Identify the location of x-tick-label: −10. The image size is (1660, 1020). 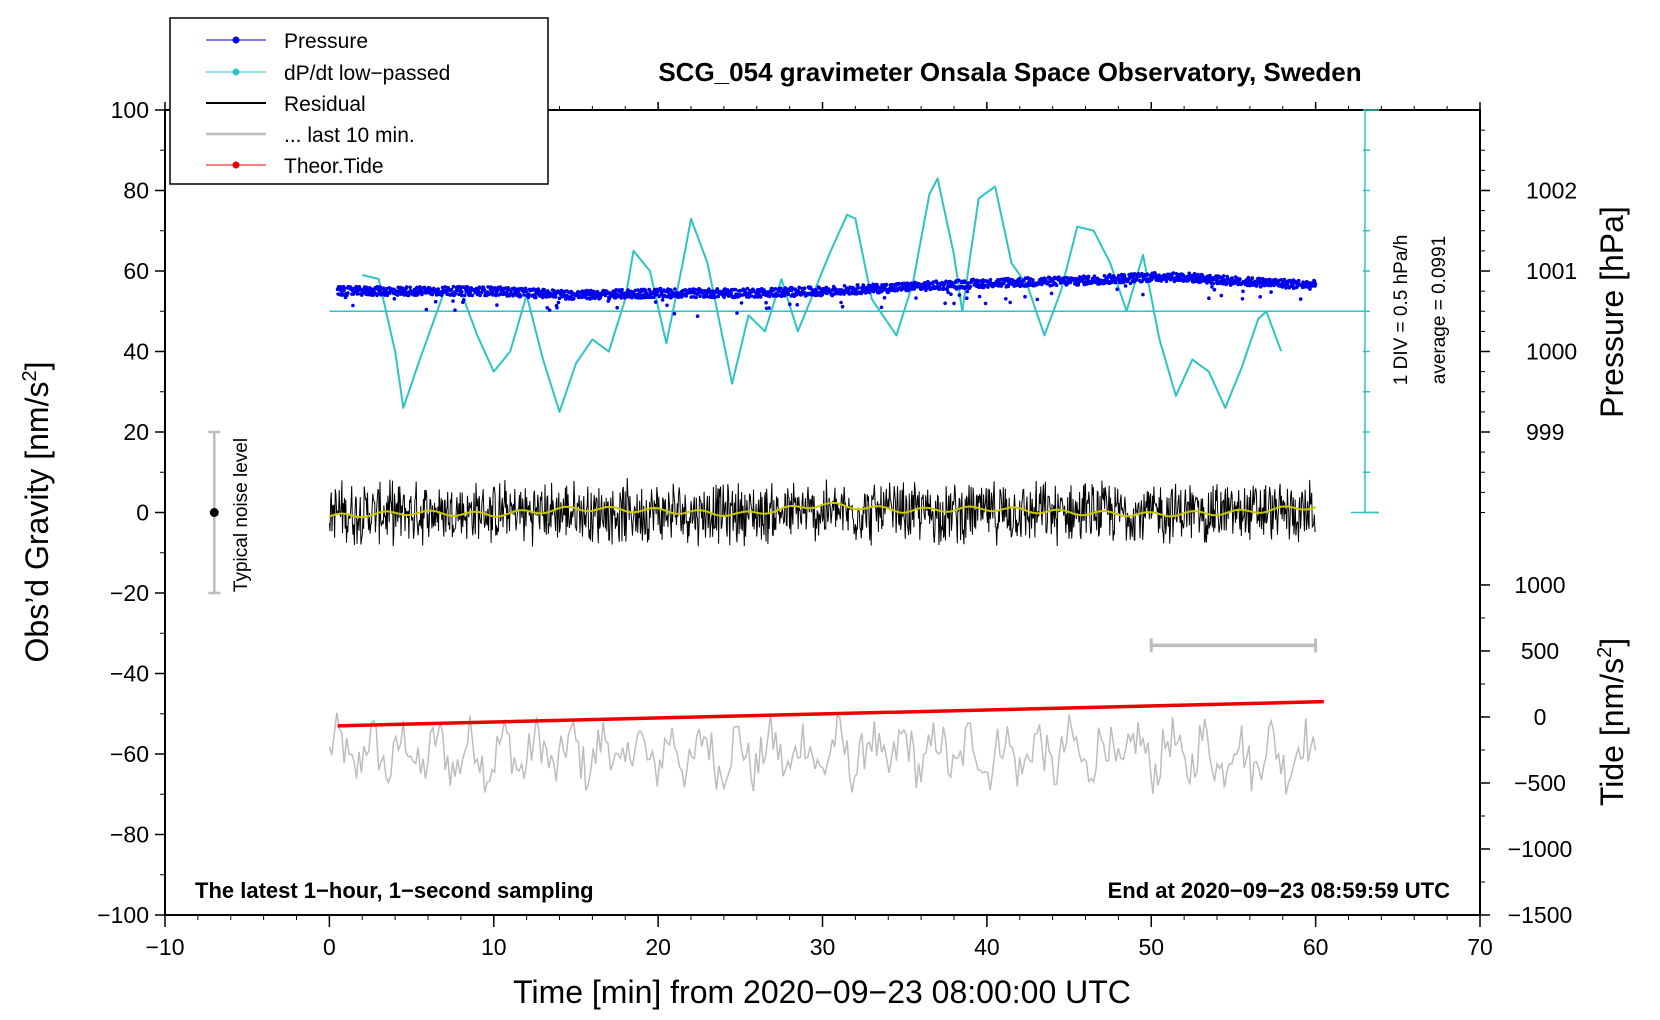
(164, 947).